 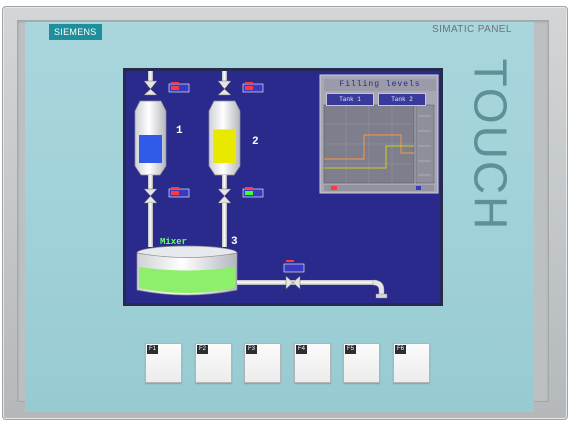 I want to click on function-key-f5: F5, so click(x=361, y=363).